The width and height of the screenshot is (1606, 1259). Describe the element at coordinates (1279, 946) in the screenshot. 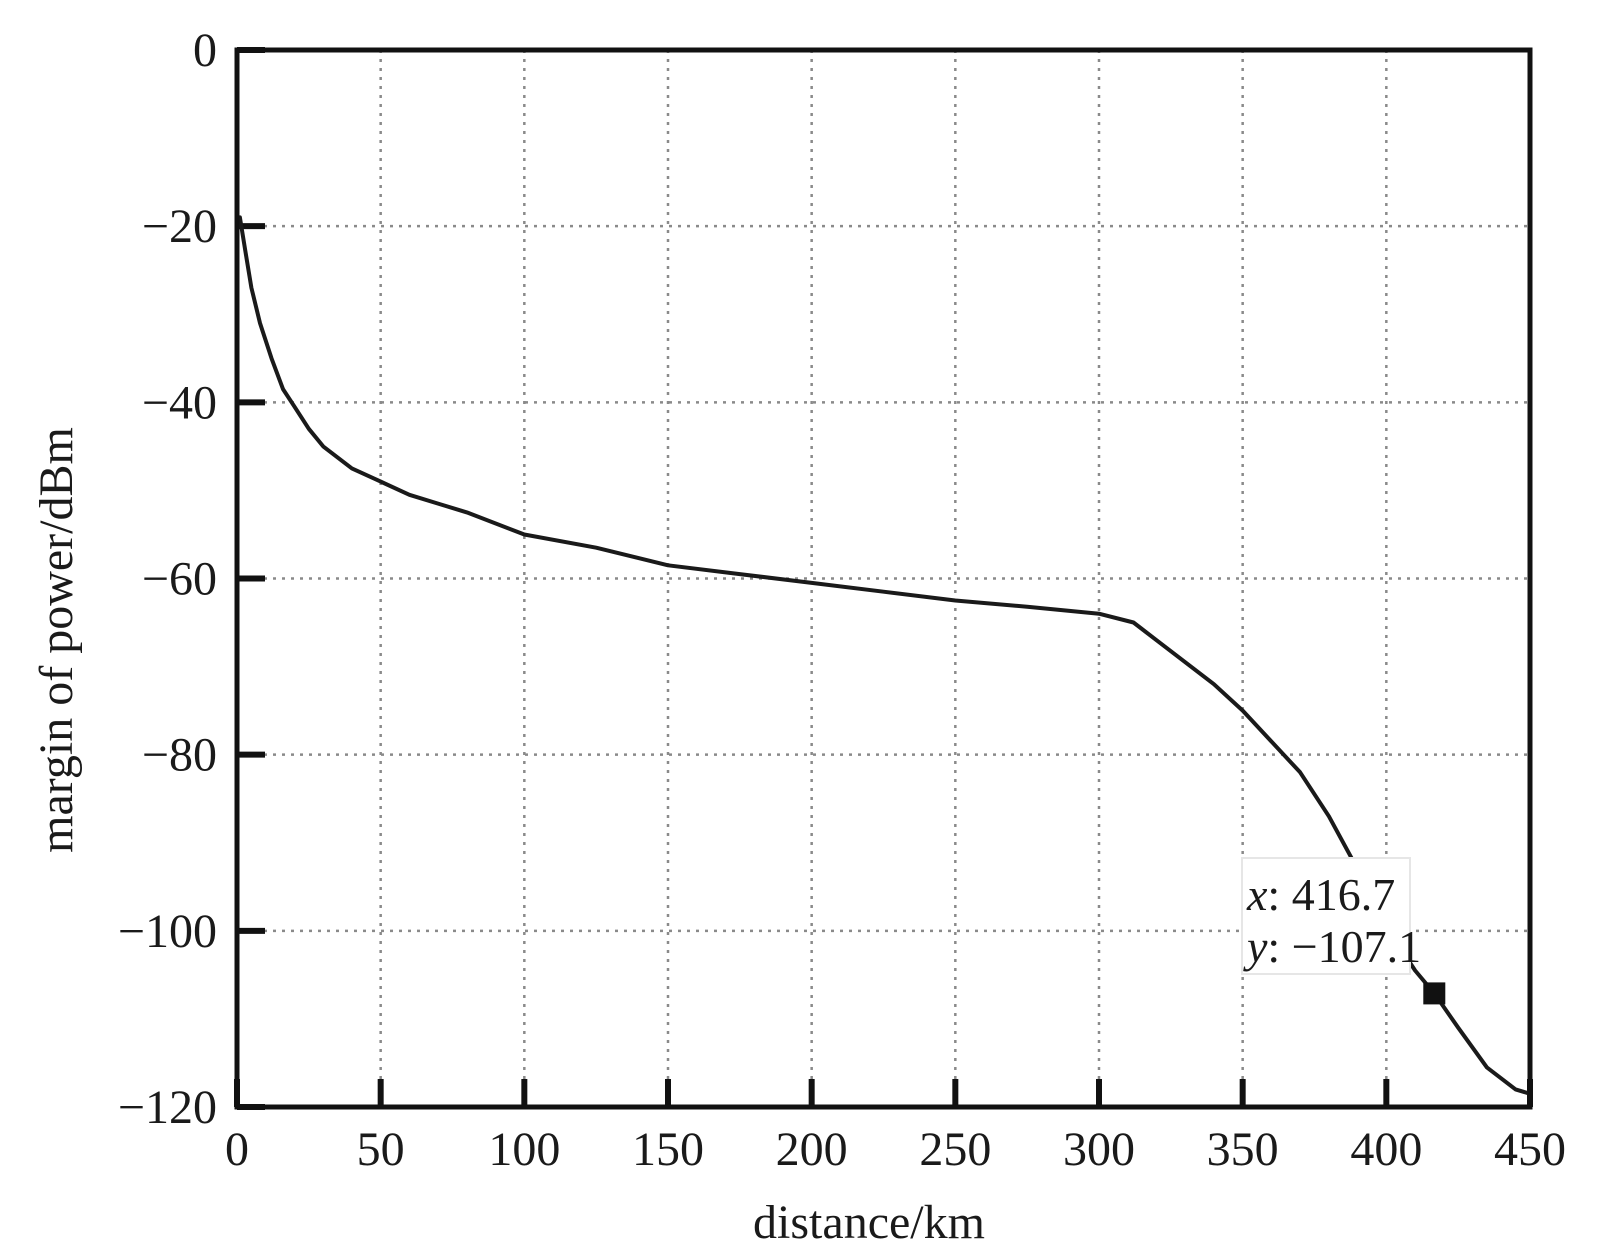

I see `tooltip-y-colon: :` at that location.